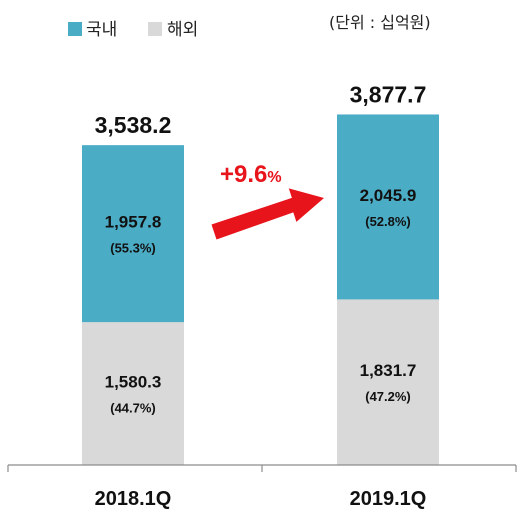 The width and height of the screenshot is (525, 523). I want to click on bar-pct-label-overseas-1: (47.2%), so click(388, 396).